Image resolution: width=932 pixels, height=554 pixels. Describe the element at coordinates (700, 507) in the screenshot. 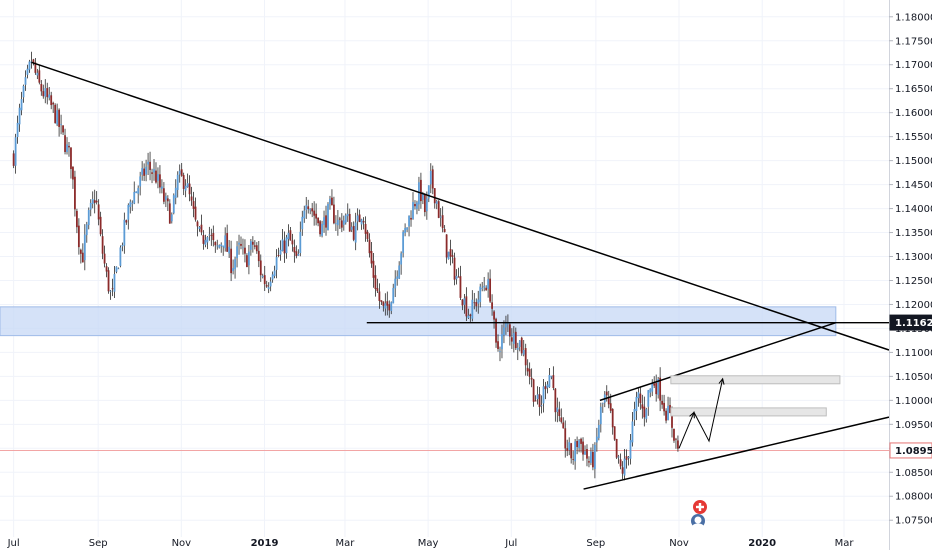

I see `flag-switzerland-icon` at that location.